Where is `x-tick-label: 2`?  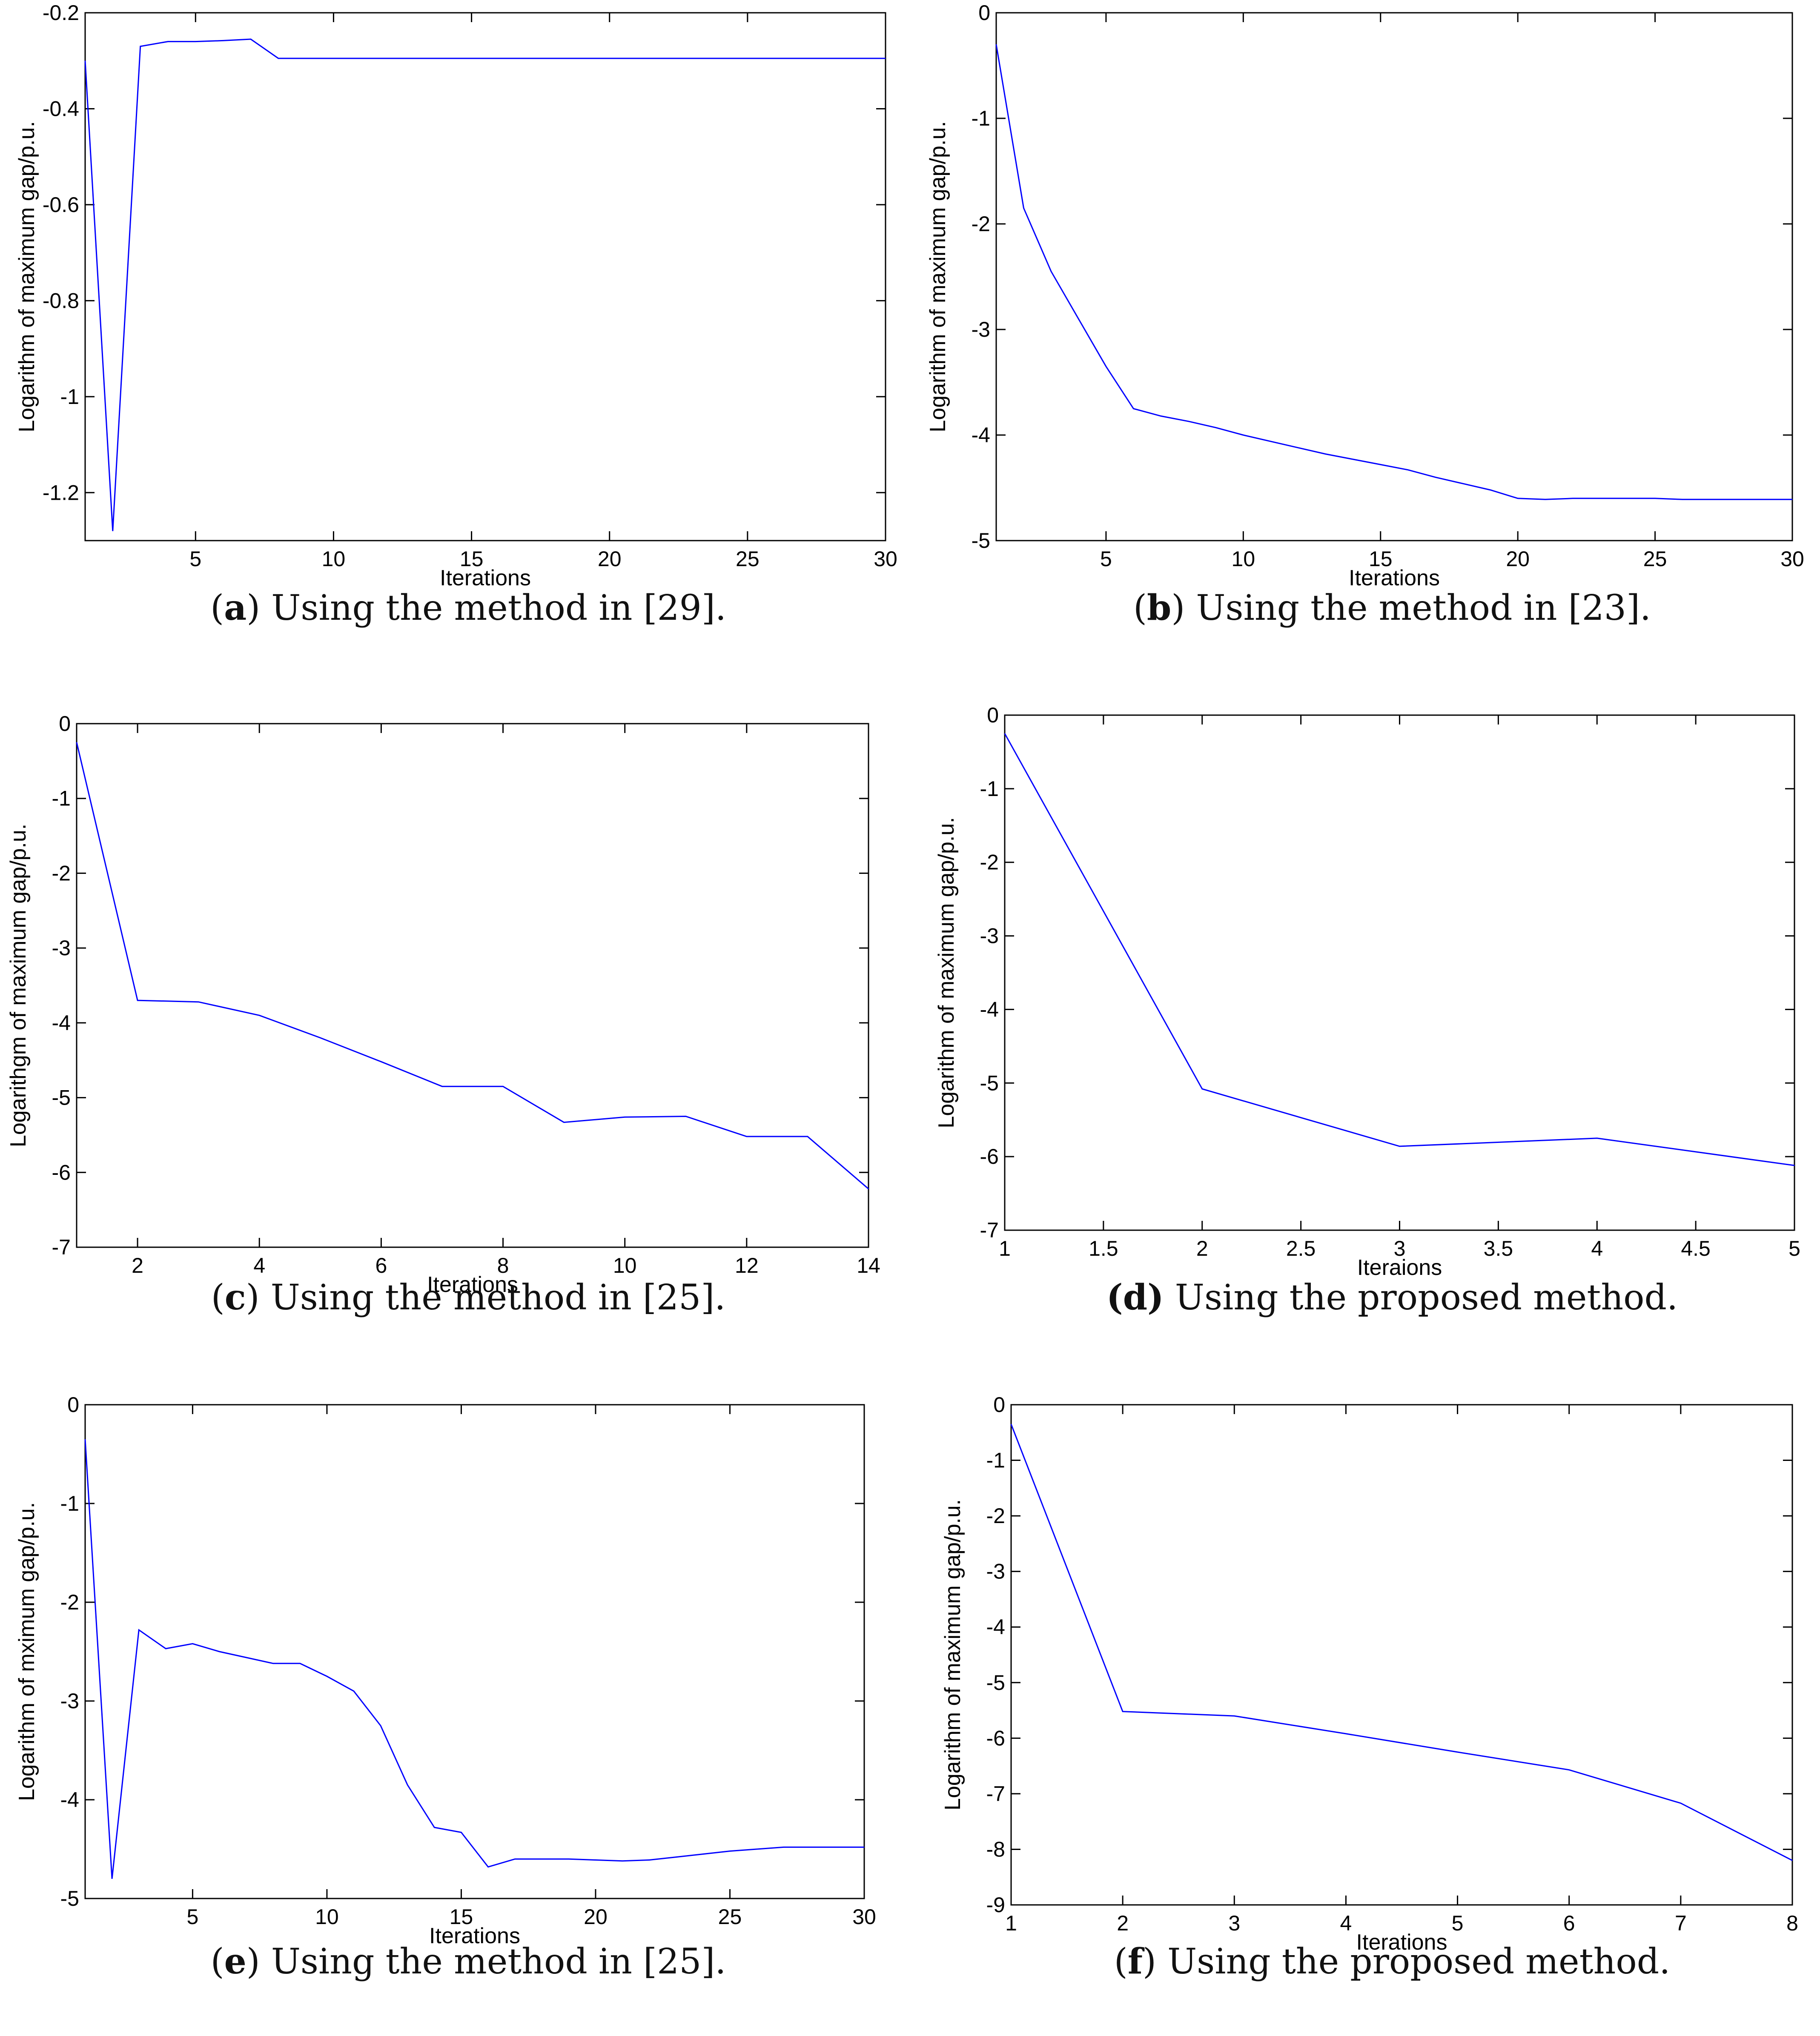 x-tick-label: 2 is located at coordinates (1202, 1248).